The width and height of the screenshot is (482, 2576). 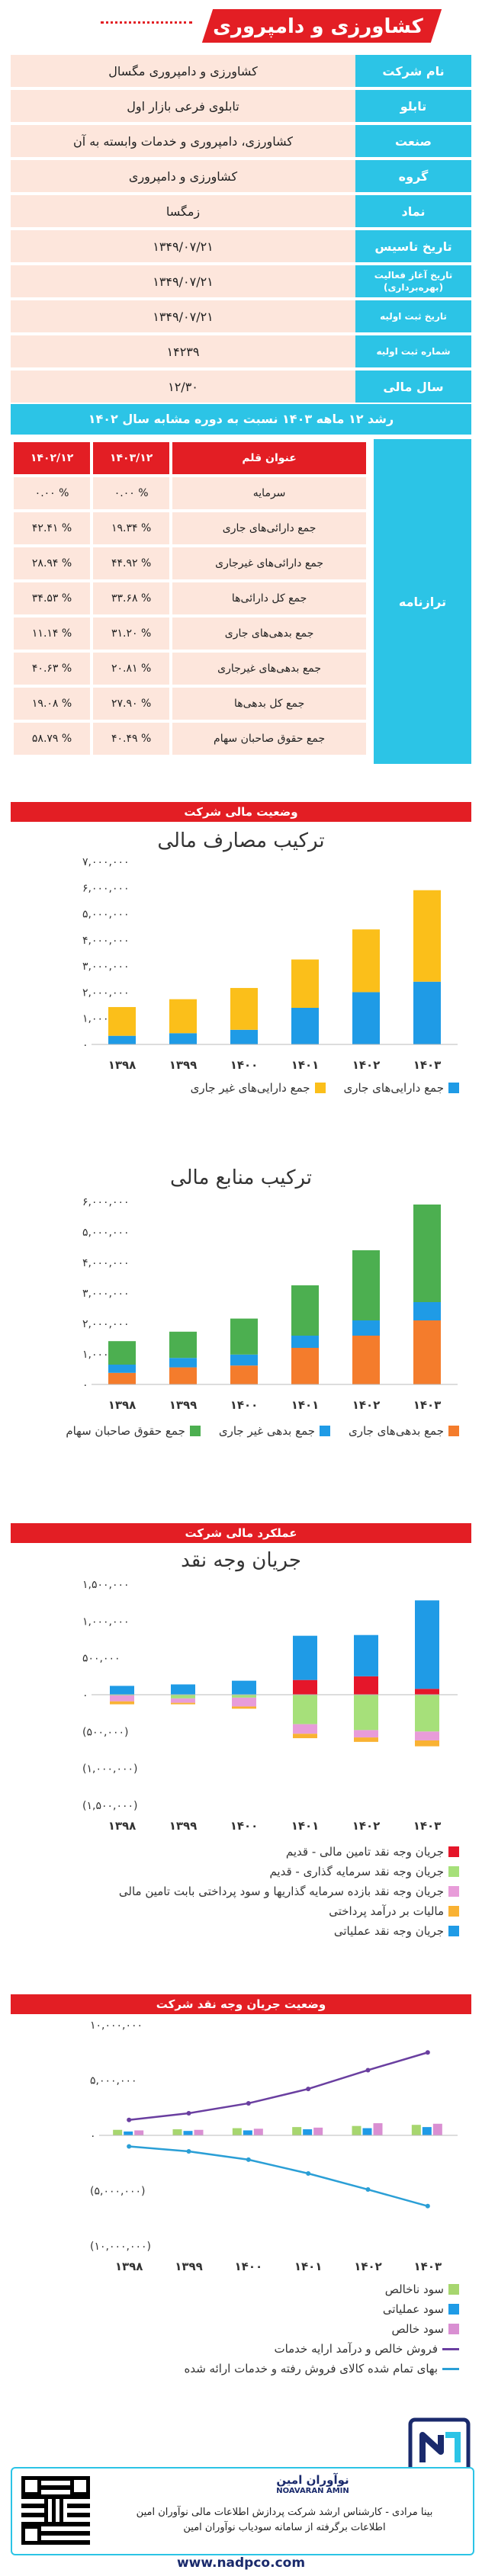 I want to click on growth-1403-value: ۴۴.۹۲ %, so click(x=131, y=563).